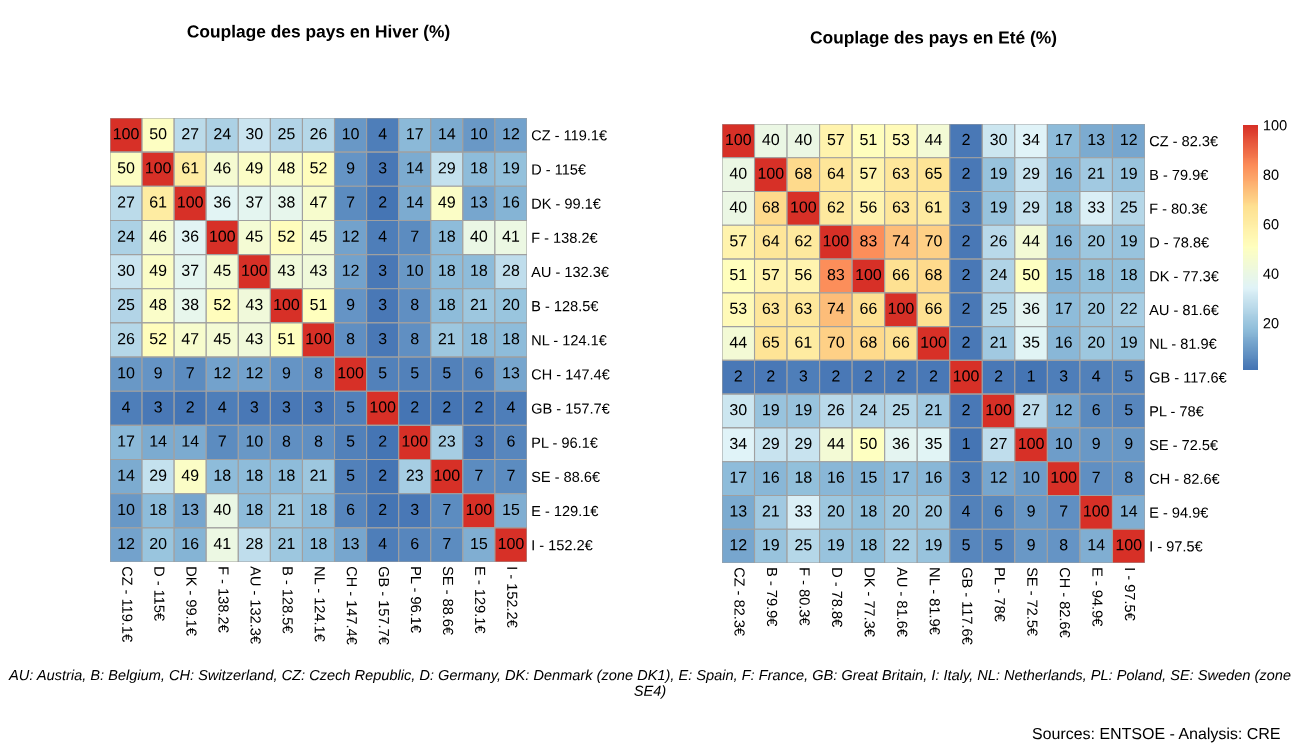 The image size is (1300, 756). I want to click on x-tick-label: CH - 82.6€, so click(1065, 602).